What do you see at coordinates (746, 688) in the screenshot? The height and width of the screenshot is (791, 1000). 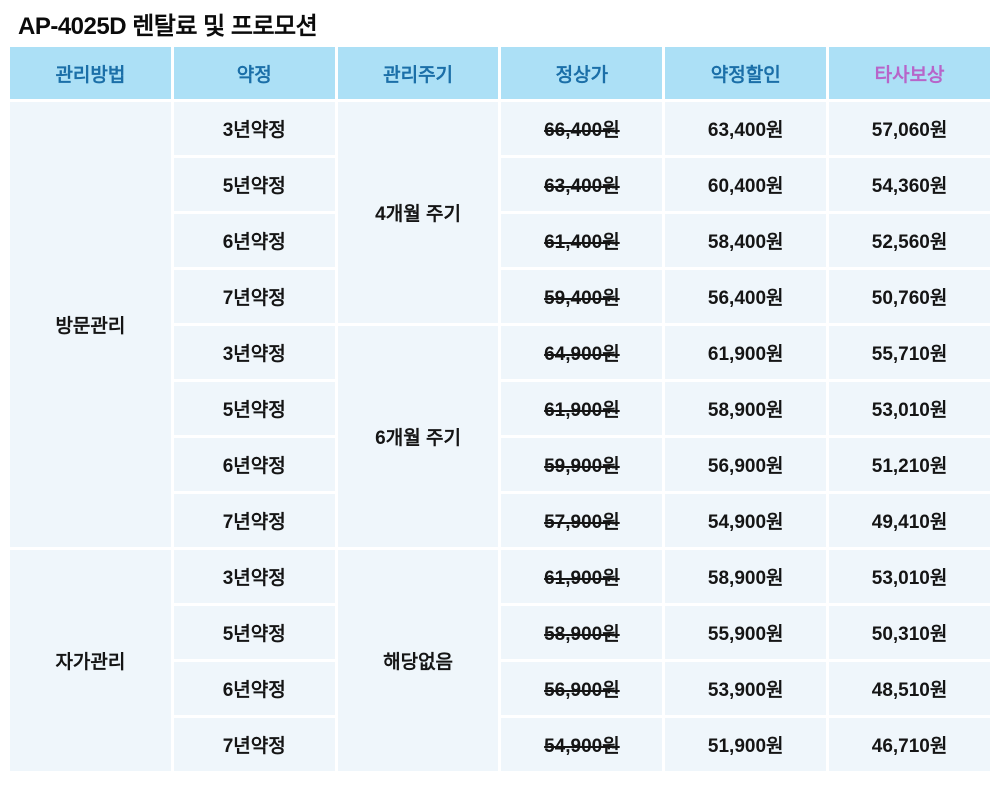 I see `contract-discount-cell: 53,900원` at bounding box center [746, 688].